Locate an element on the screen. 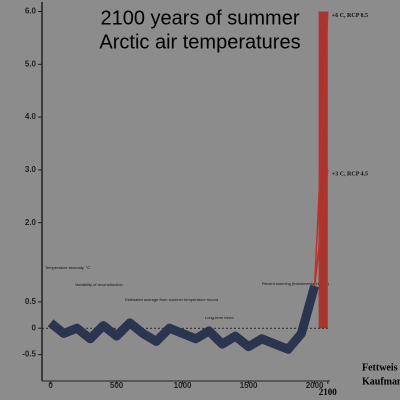 The image size is (400, 400). annotation: Long-term trend is located at coordinates (219, 317).